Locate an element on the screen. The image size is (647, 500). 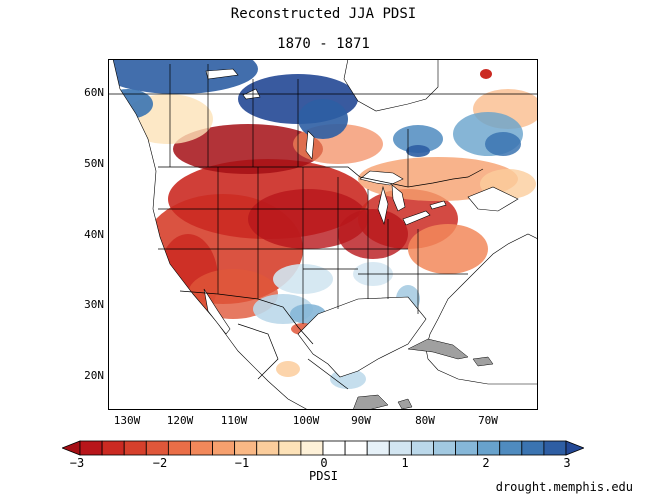
lon-label-100w: 100W is located at coordinates (306, 420).